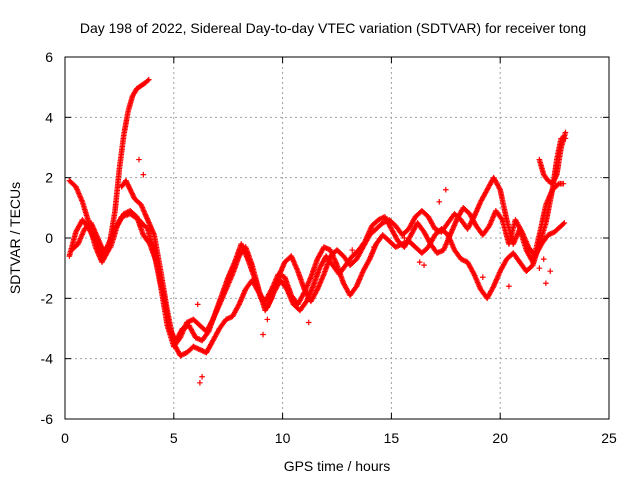 This screenshot has height=480, width=640. Describe the element at coordinates (109, 170) in the screenshot. I see `series-trace-b` at that location.